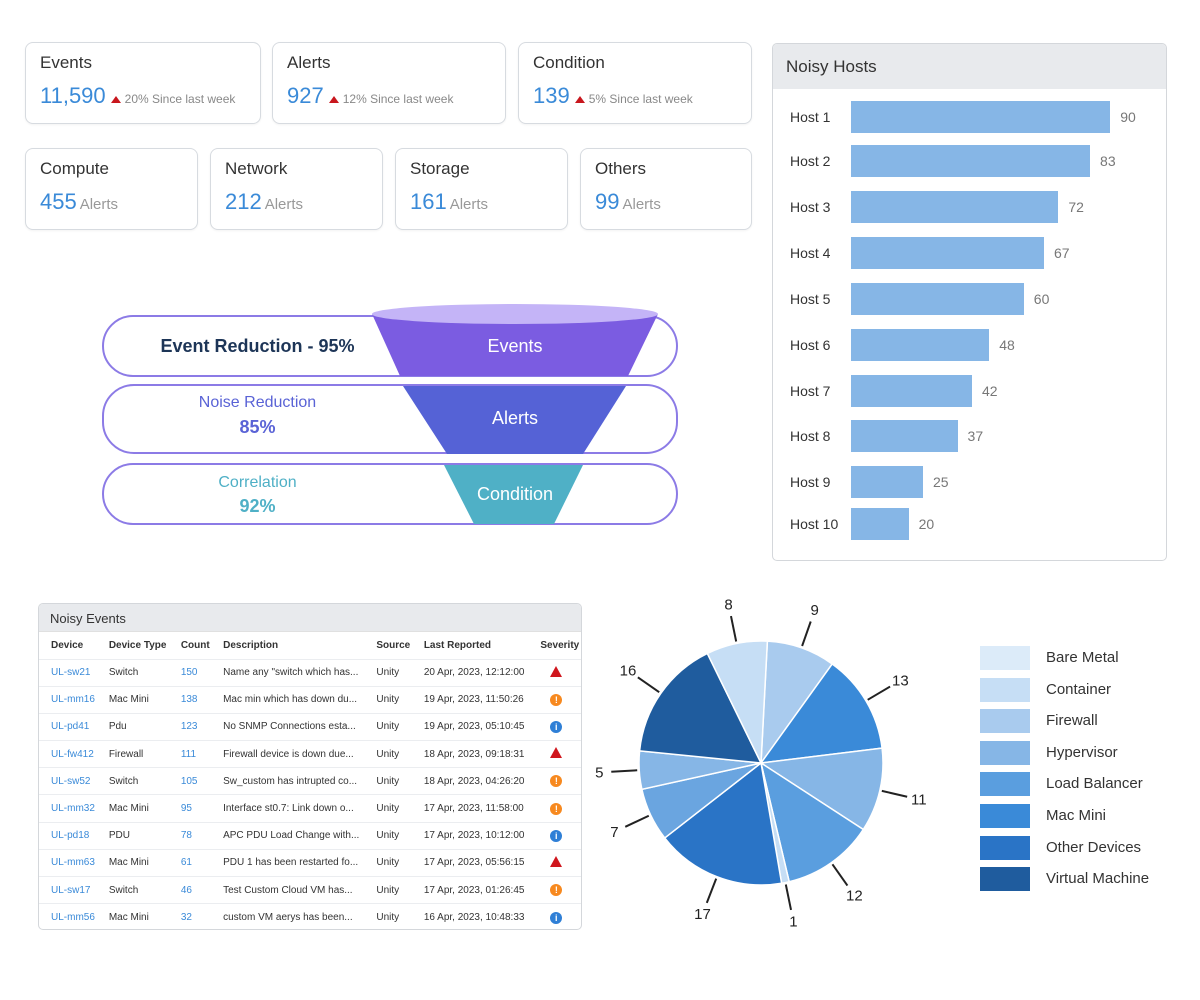  I want to click on count-link: 150, so click(190, 672).